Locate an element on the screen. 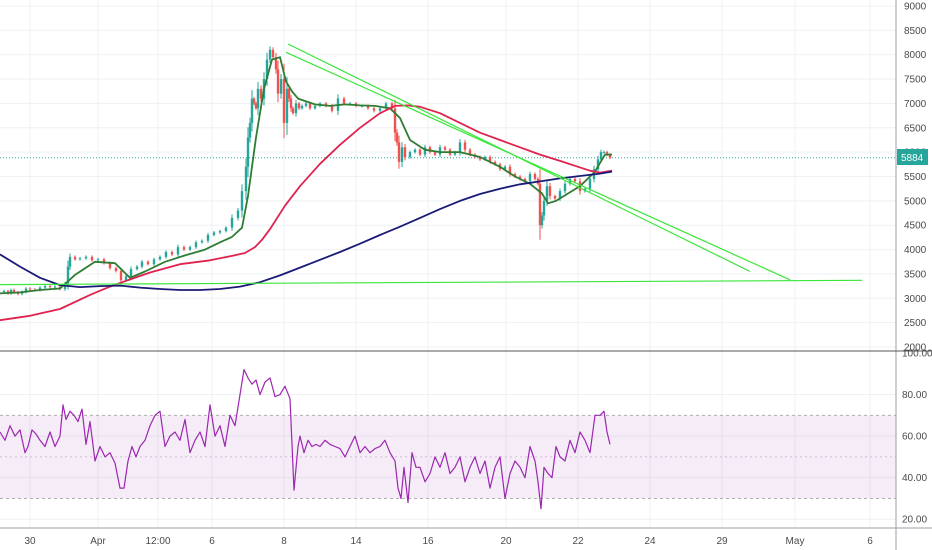 The image size is (932, 550). rsi-tick-label: 20.00 is located at coordinates (914, 520).